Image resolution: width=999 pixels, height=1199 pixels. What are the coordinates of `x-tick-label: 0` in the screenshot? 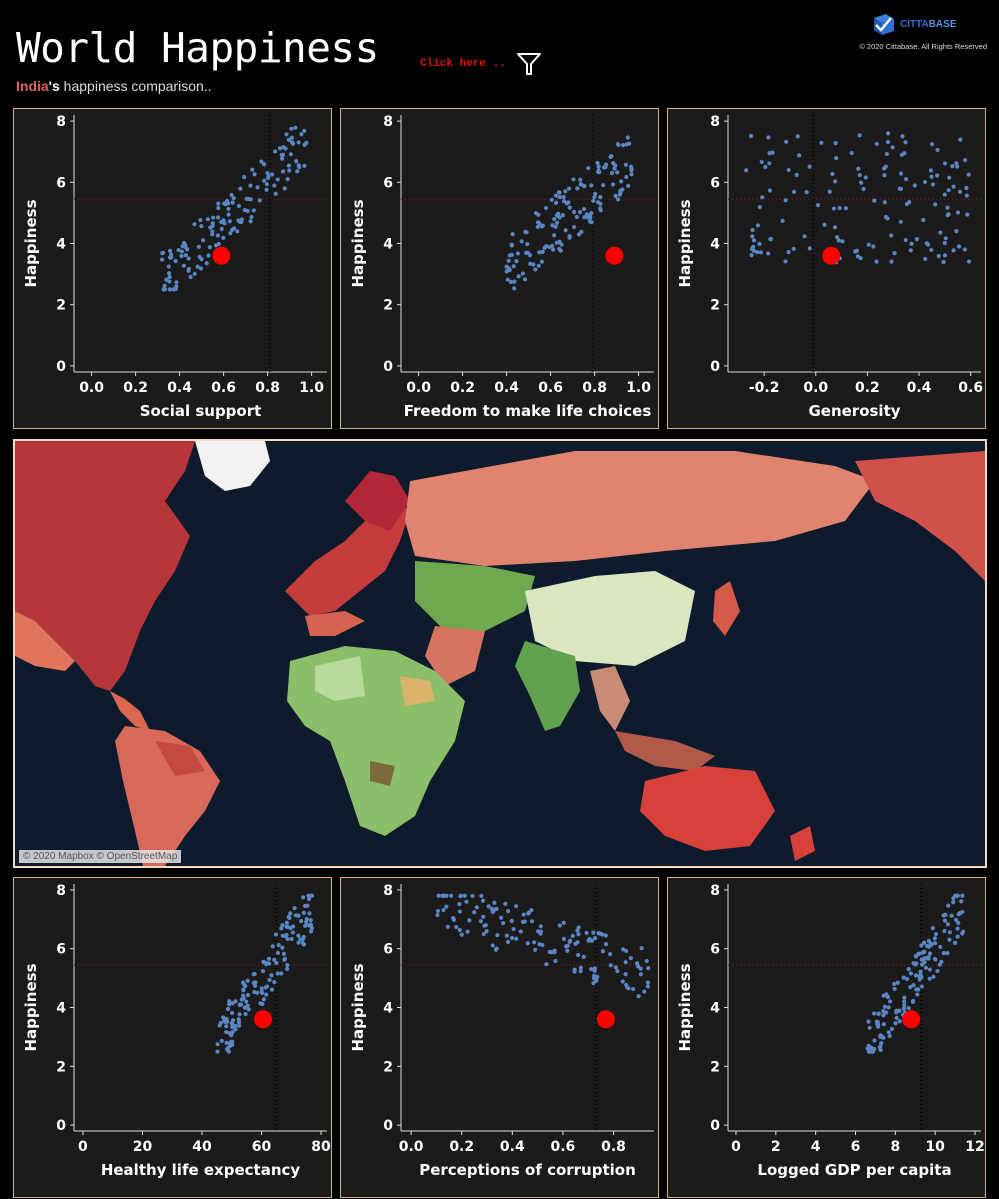 It's located at (736, 1147).